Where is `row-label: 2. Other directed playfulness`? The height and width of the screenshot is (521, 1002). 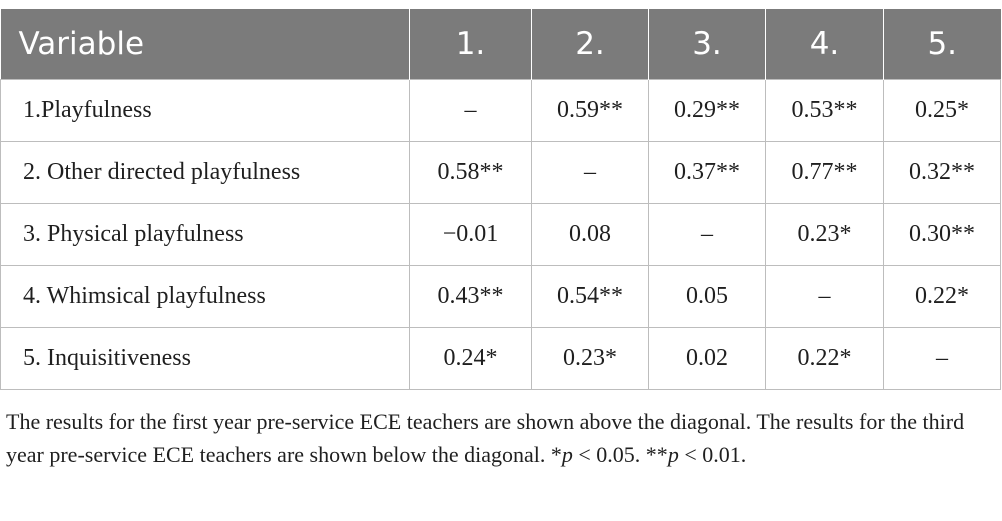 row-label: 2. Other directed playfulness is located at coordinates (205, 172).